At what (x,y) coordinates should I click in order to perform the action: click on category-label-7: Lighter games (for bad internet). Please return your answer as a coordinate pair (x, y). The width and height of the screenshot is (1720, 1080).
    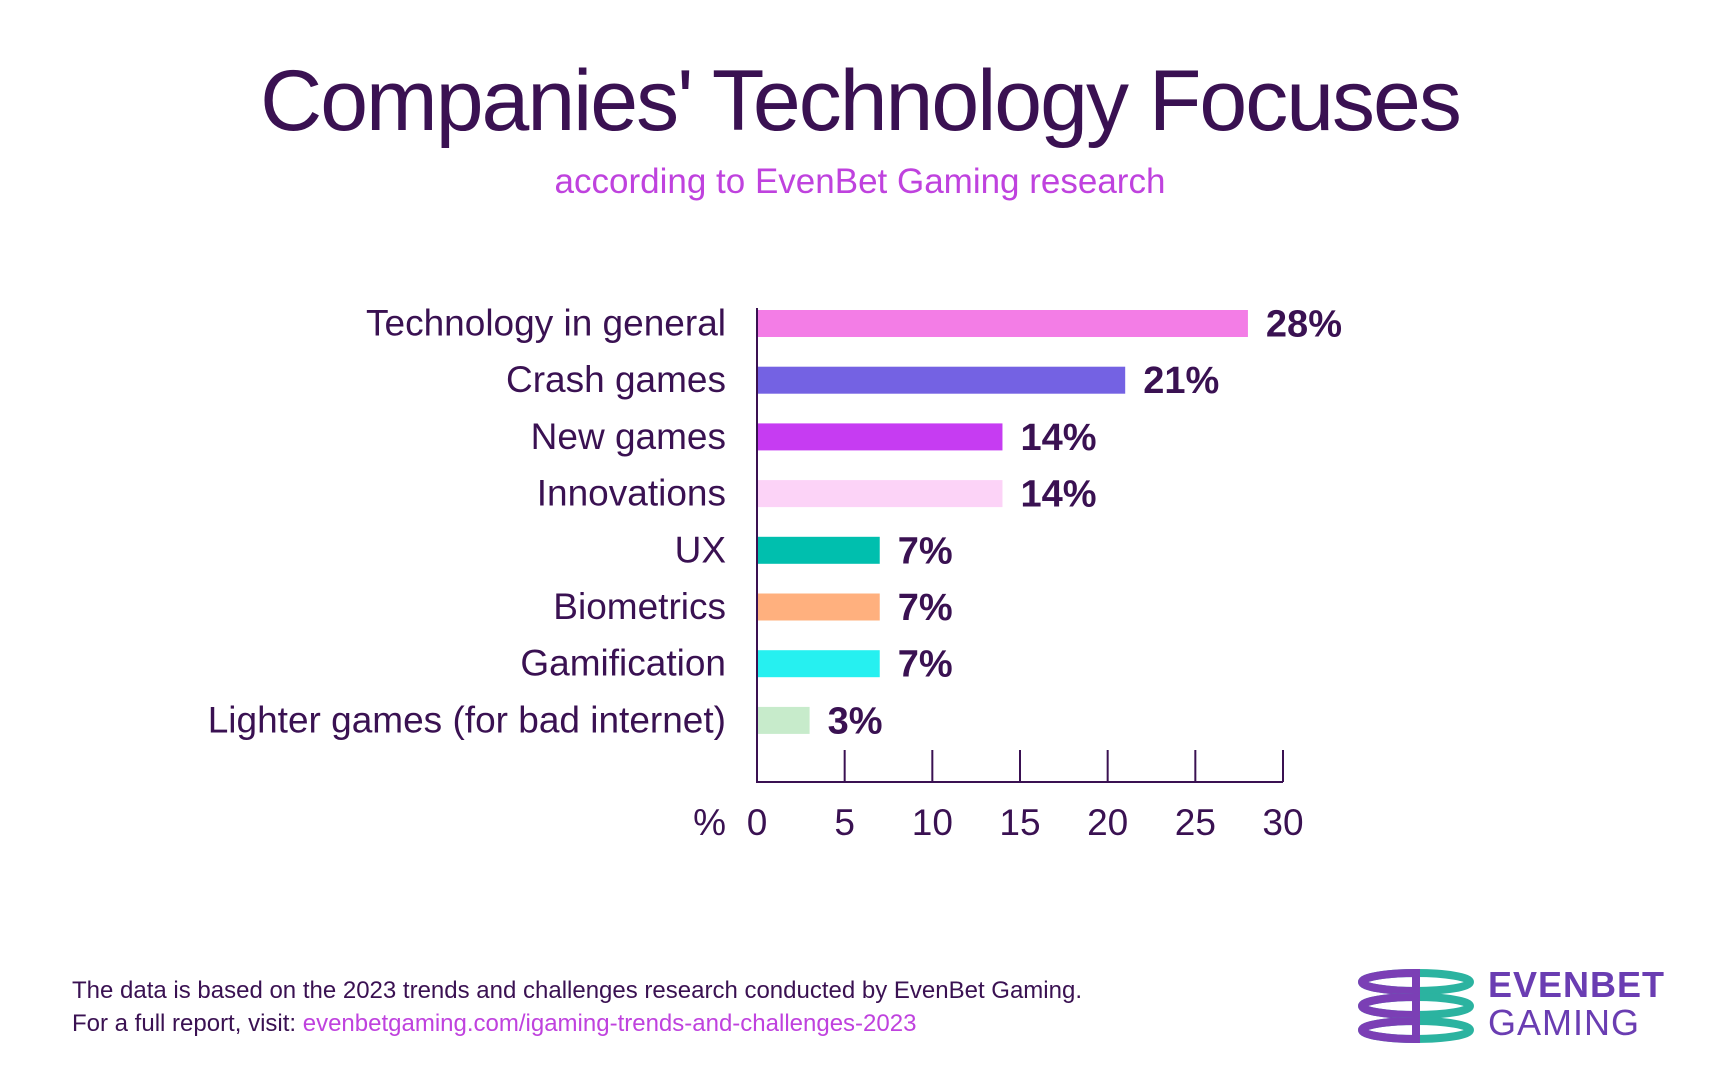
    Looking at the image, I should click on (467, 719).